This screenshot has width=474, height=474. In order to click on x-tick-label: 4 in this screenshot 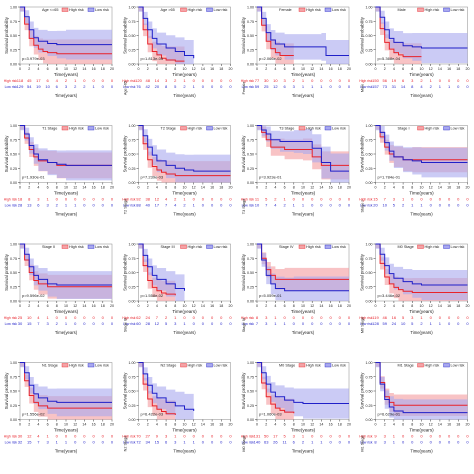, I will do `click(38, 306)`.